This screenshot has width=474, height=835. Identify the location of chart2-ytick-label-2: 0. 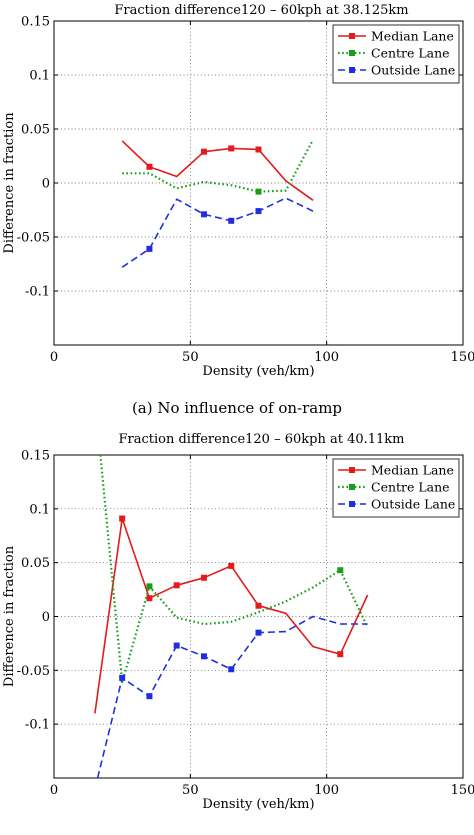
(46, 617).